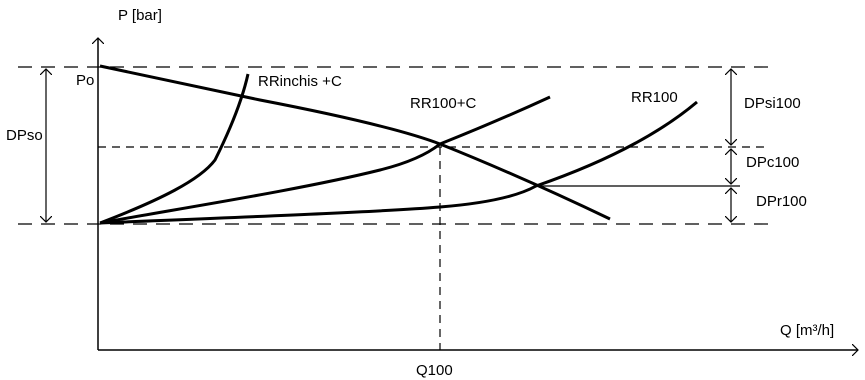 The image size is (865, 380). Describe the element at coordinates (781, 201) in the screenshot. I see `dpr100-label: DPr100` at that location.